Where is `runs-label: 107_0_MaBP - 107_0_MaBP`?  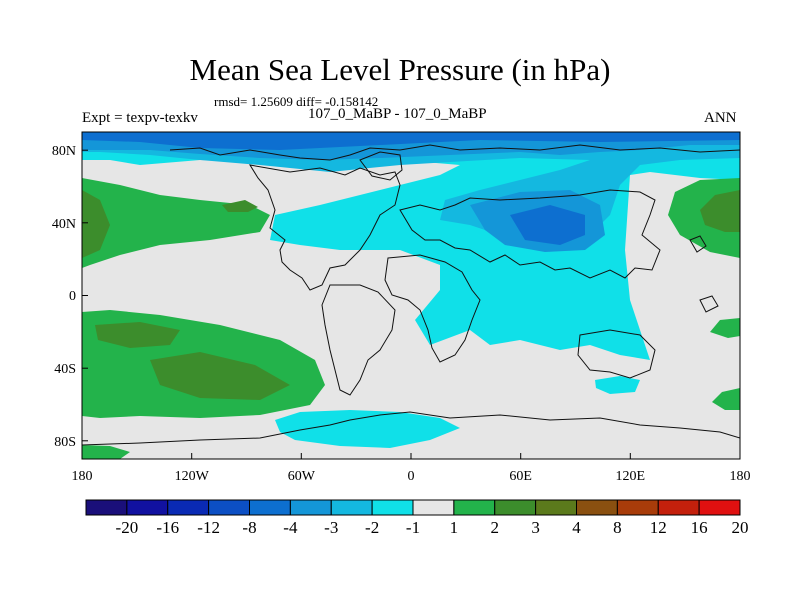
runs-label: 107_0_MaBP - 107_0_MaBP is located at coordinates (397, 114).